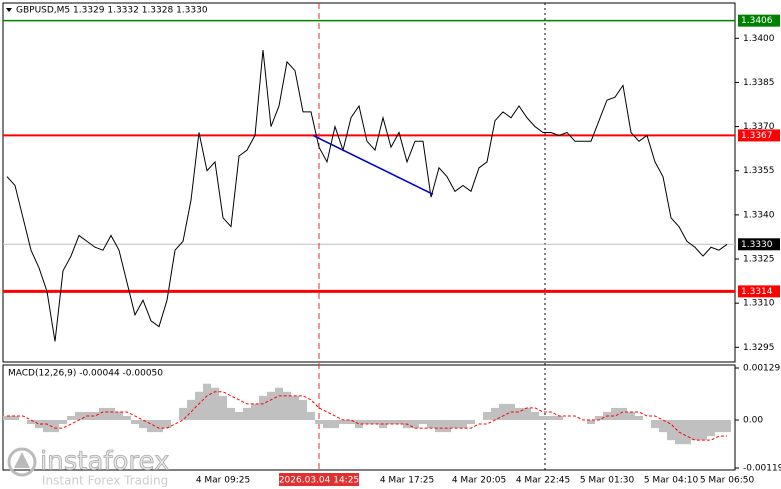 This screenshot has height=489, width=781. I want to click on y-tick-label: 1.3385, so click(759, 83).